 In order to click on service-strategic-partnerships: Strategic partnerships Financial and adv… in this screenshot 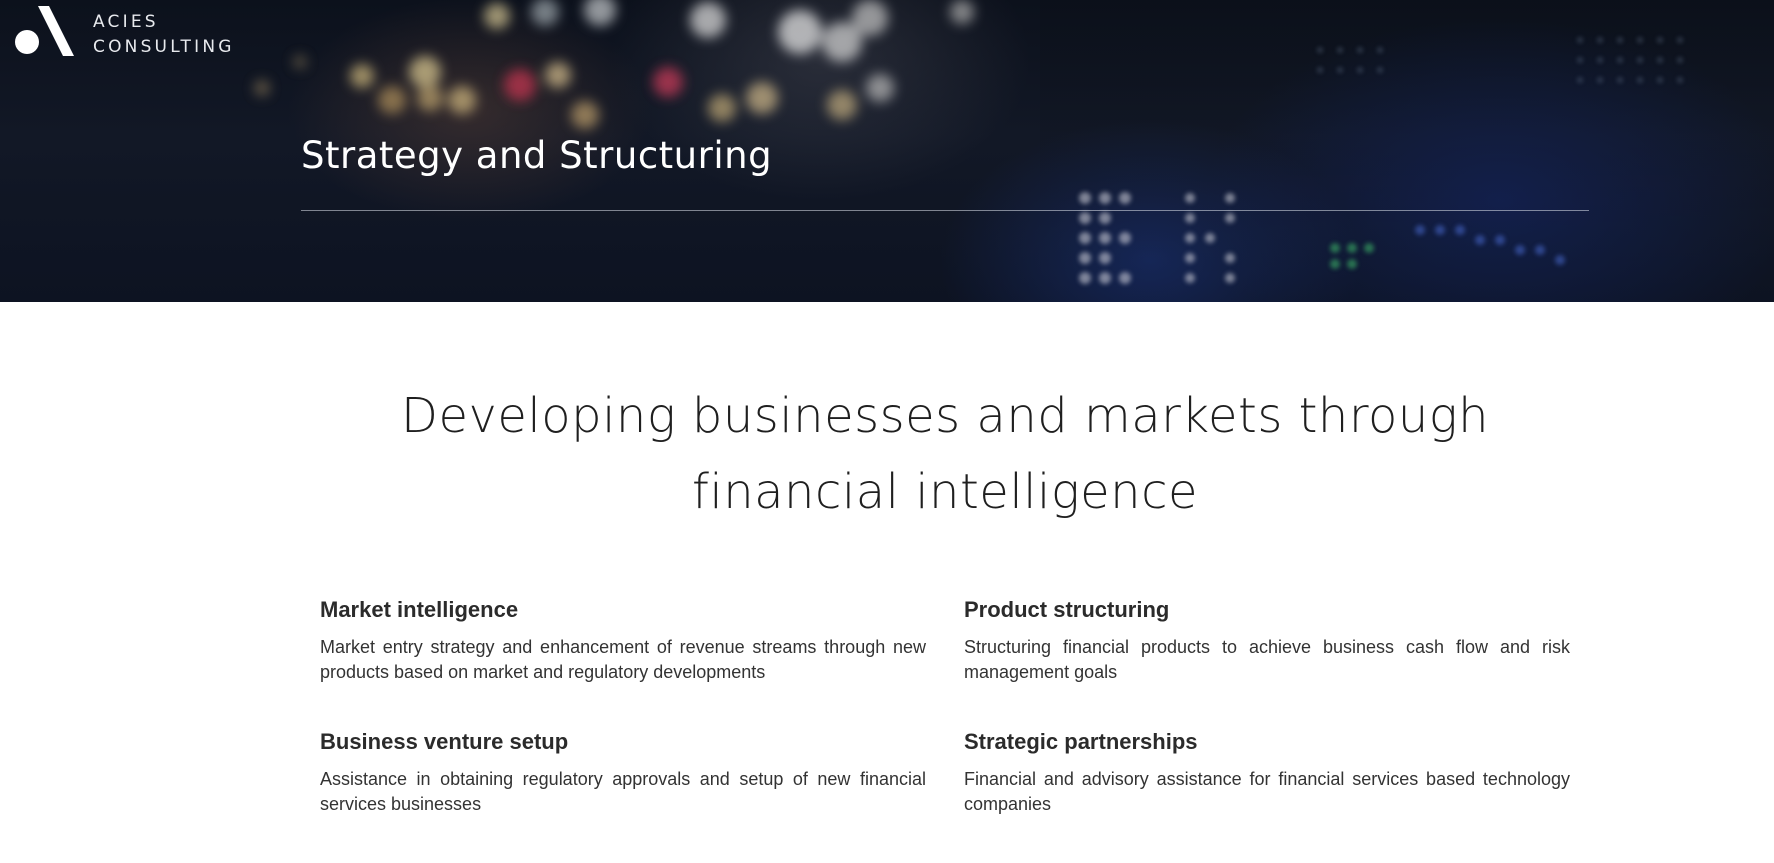, I will do `click(1267, 771)`.